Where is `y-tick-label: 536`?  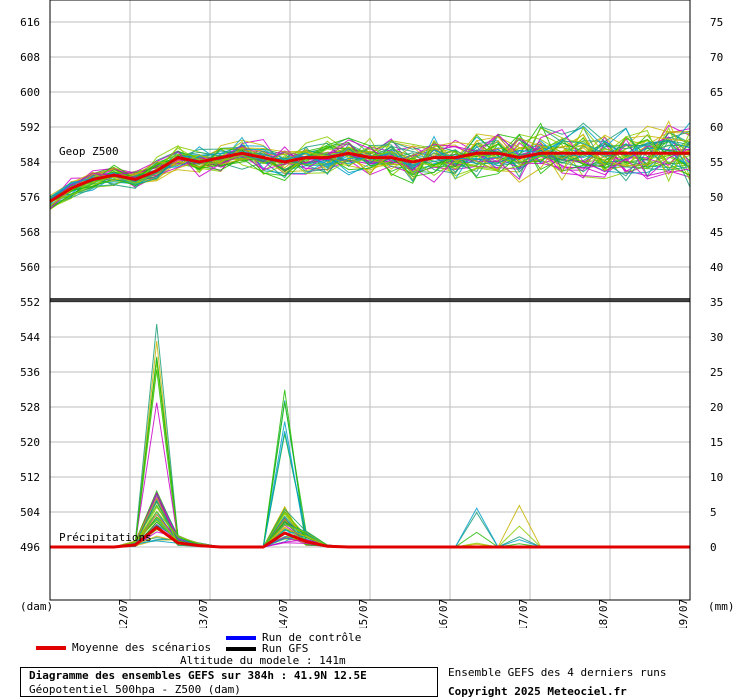
y-tick-label: 536 is located at coordinates (30, 372).